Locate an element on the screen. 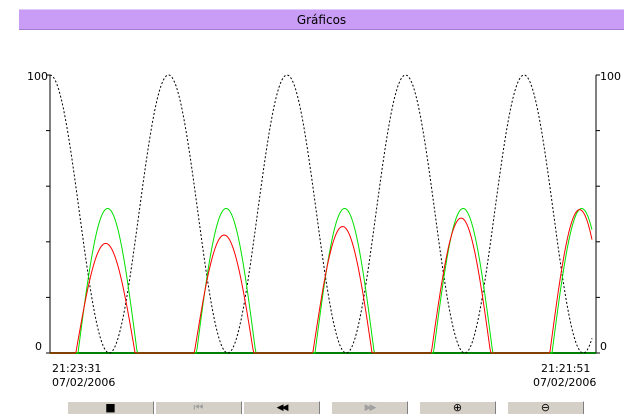  zoom-in-button: ⊕ is located at coordinates (457, 407).